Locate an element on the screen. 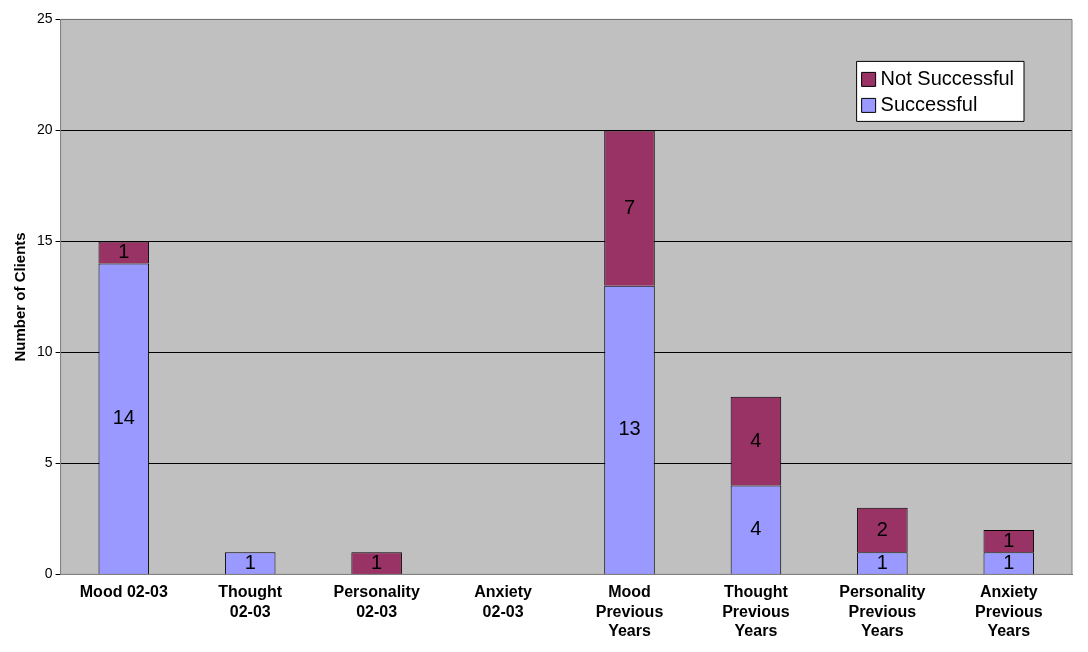  y-tick-label: 5 is located at coordinates (48, 462).